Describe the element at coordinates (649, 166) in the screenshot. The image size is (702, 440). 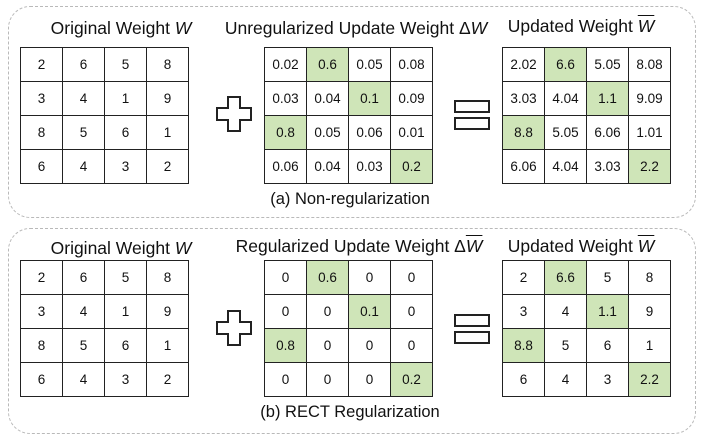
I see `matrix-cell: 2.2` at that location.